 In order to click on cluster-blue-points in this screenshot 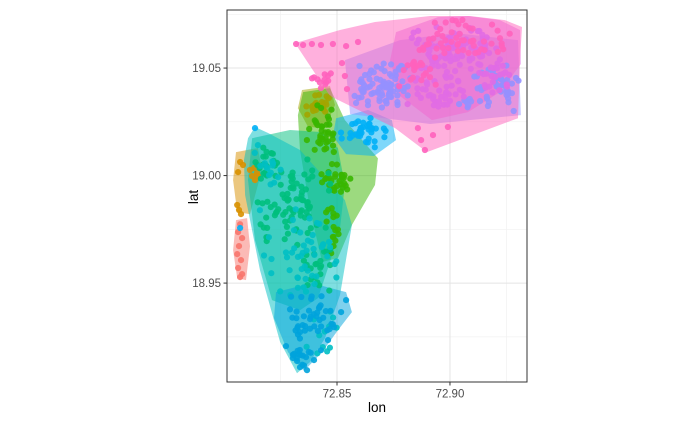, I will do `click(316, 333)`.